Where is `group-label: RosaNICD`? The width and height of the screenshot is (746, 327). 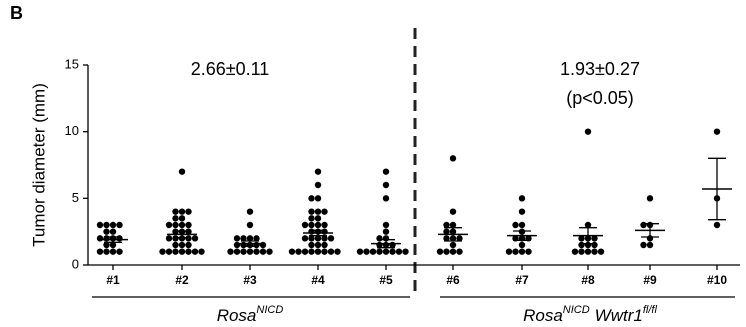 group-label: RosaNICD is located at coordinates (250, 315).